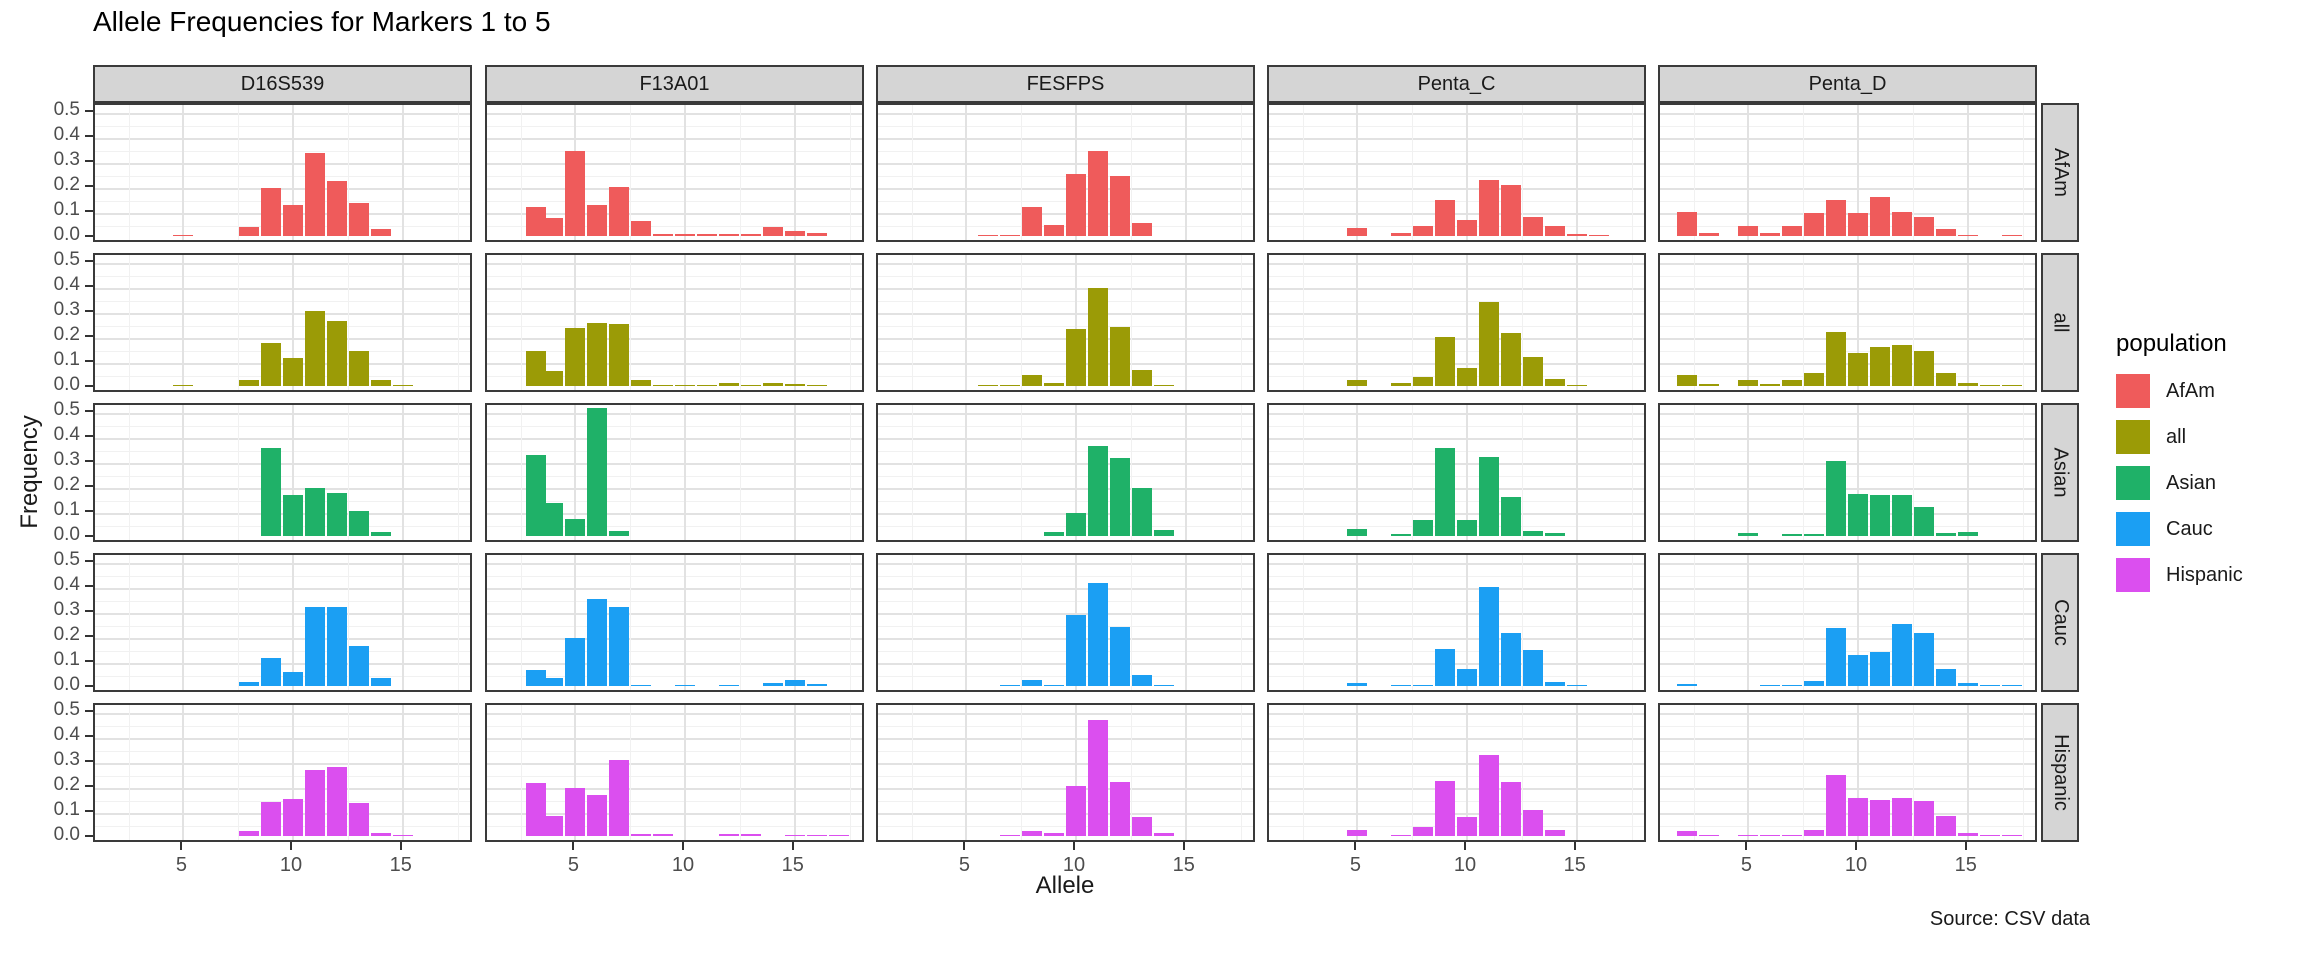 This screenshot has height=960, width=2304. What do you see at coordinates (2133, 483) in the screenshot?
I see `legend-key-swatch` at bounding box center [2133, 483].